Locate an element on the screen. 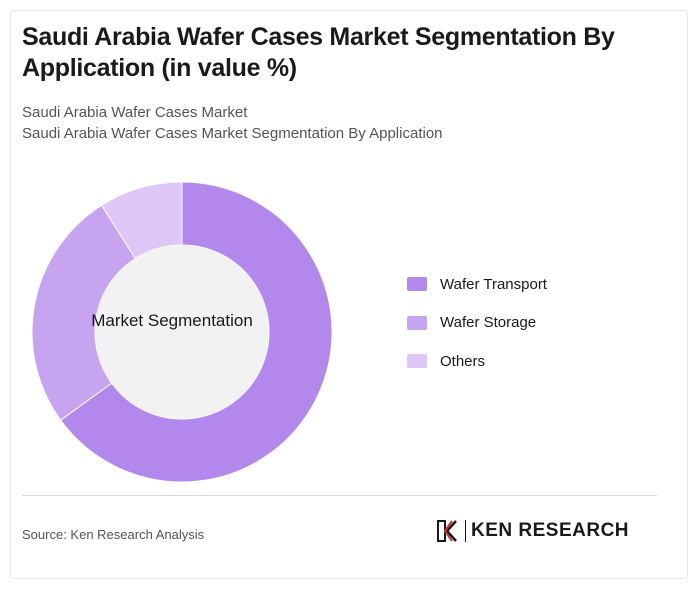 The image size is (700, 591). legend-item: Wafer Storage is located at coordinates (477, 323).